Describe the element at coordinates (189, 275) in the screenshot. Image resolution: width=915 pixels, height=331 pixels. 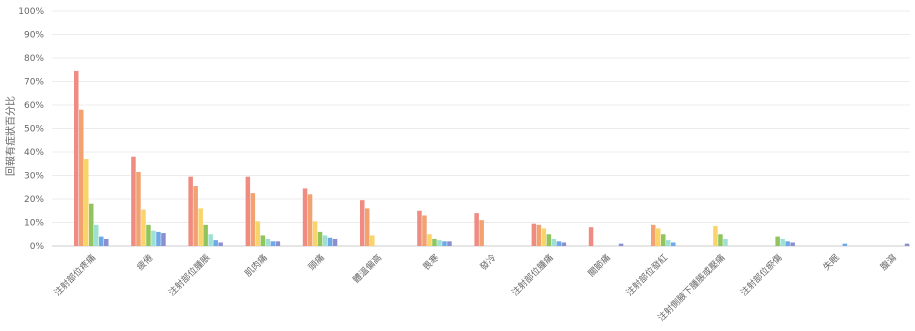
I see `category-label: 注射部位腫脹` at that location.